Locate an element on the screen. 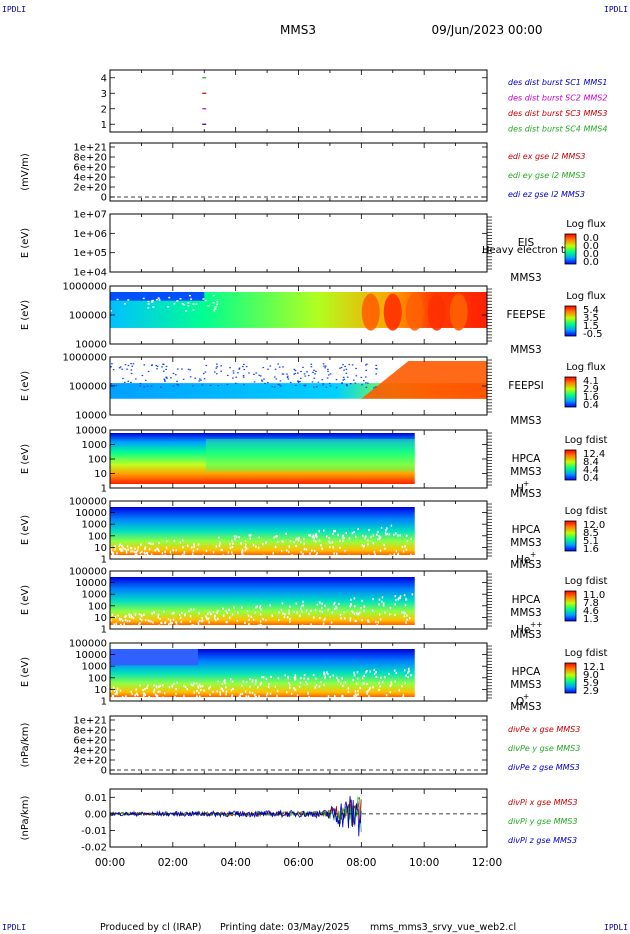 This screenshot has width=630, height=934. date-title: 09/Jun/2023 00:00 is located at coordinates (486, 30).